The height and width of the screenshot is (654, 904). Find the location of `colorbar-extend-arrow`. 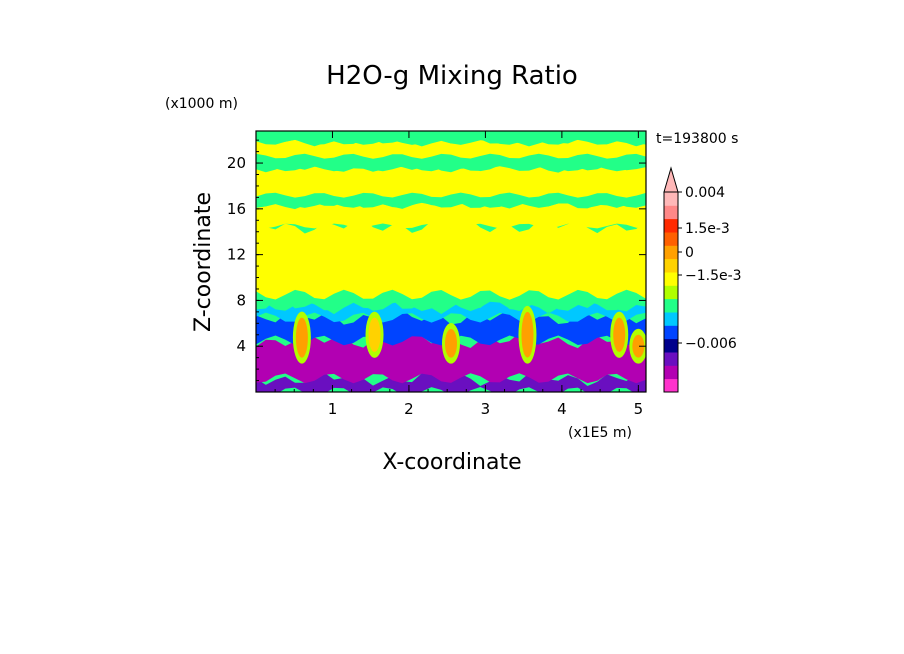

colorbar-extend-arrow is located at coordinates (671, 179).